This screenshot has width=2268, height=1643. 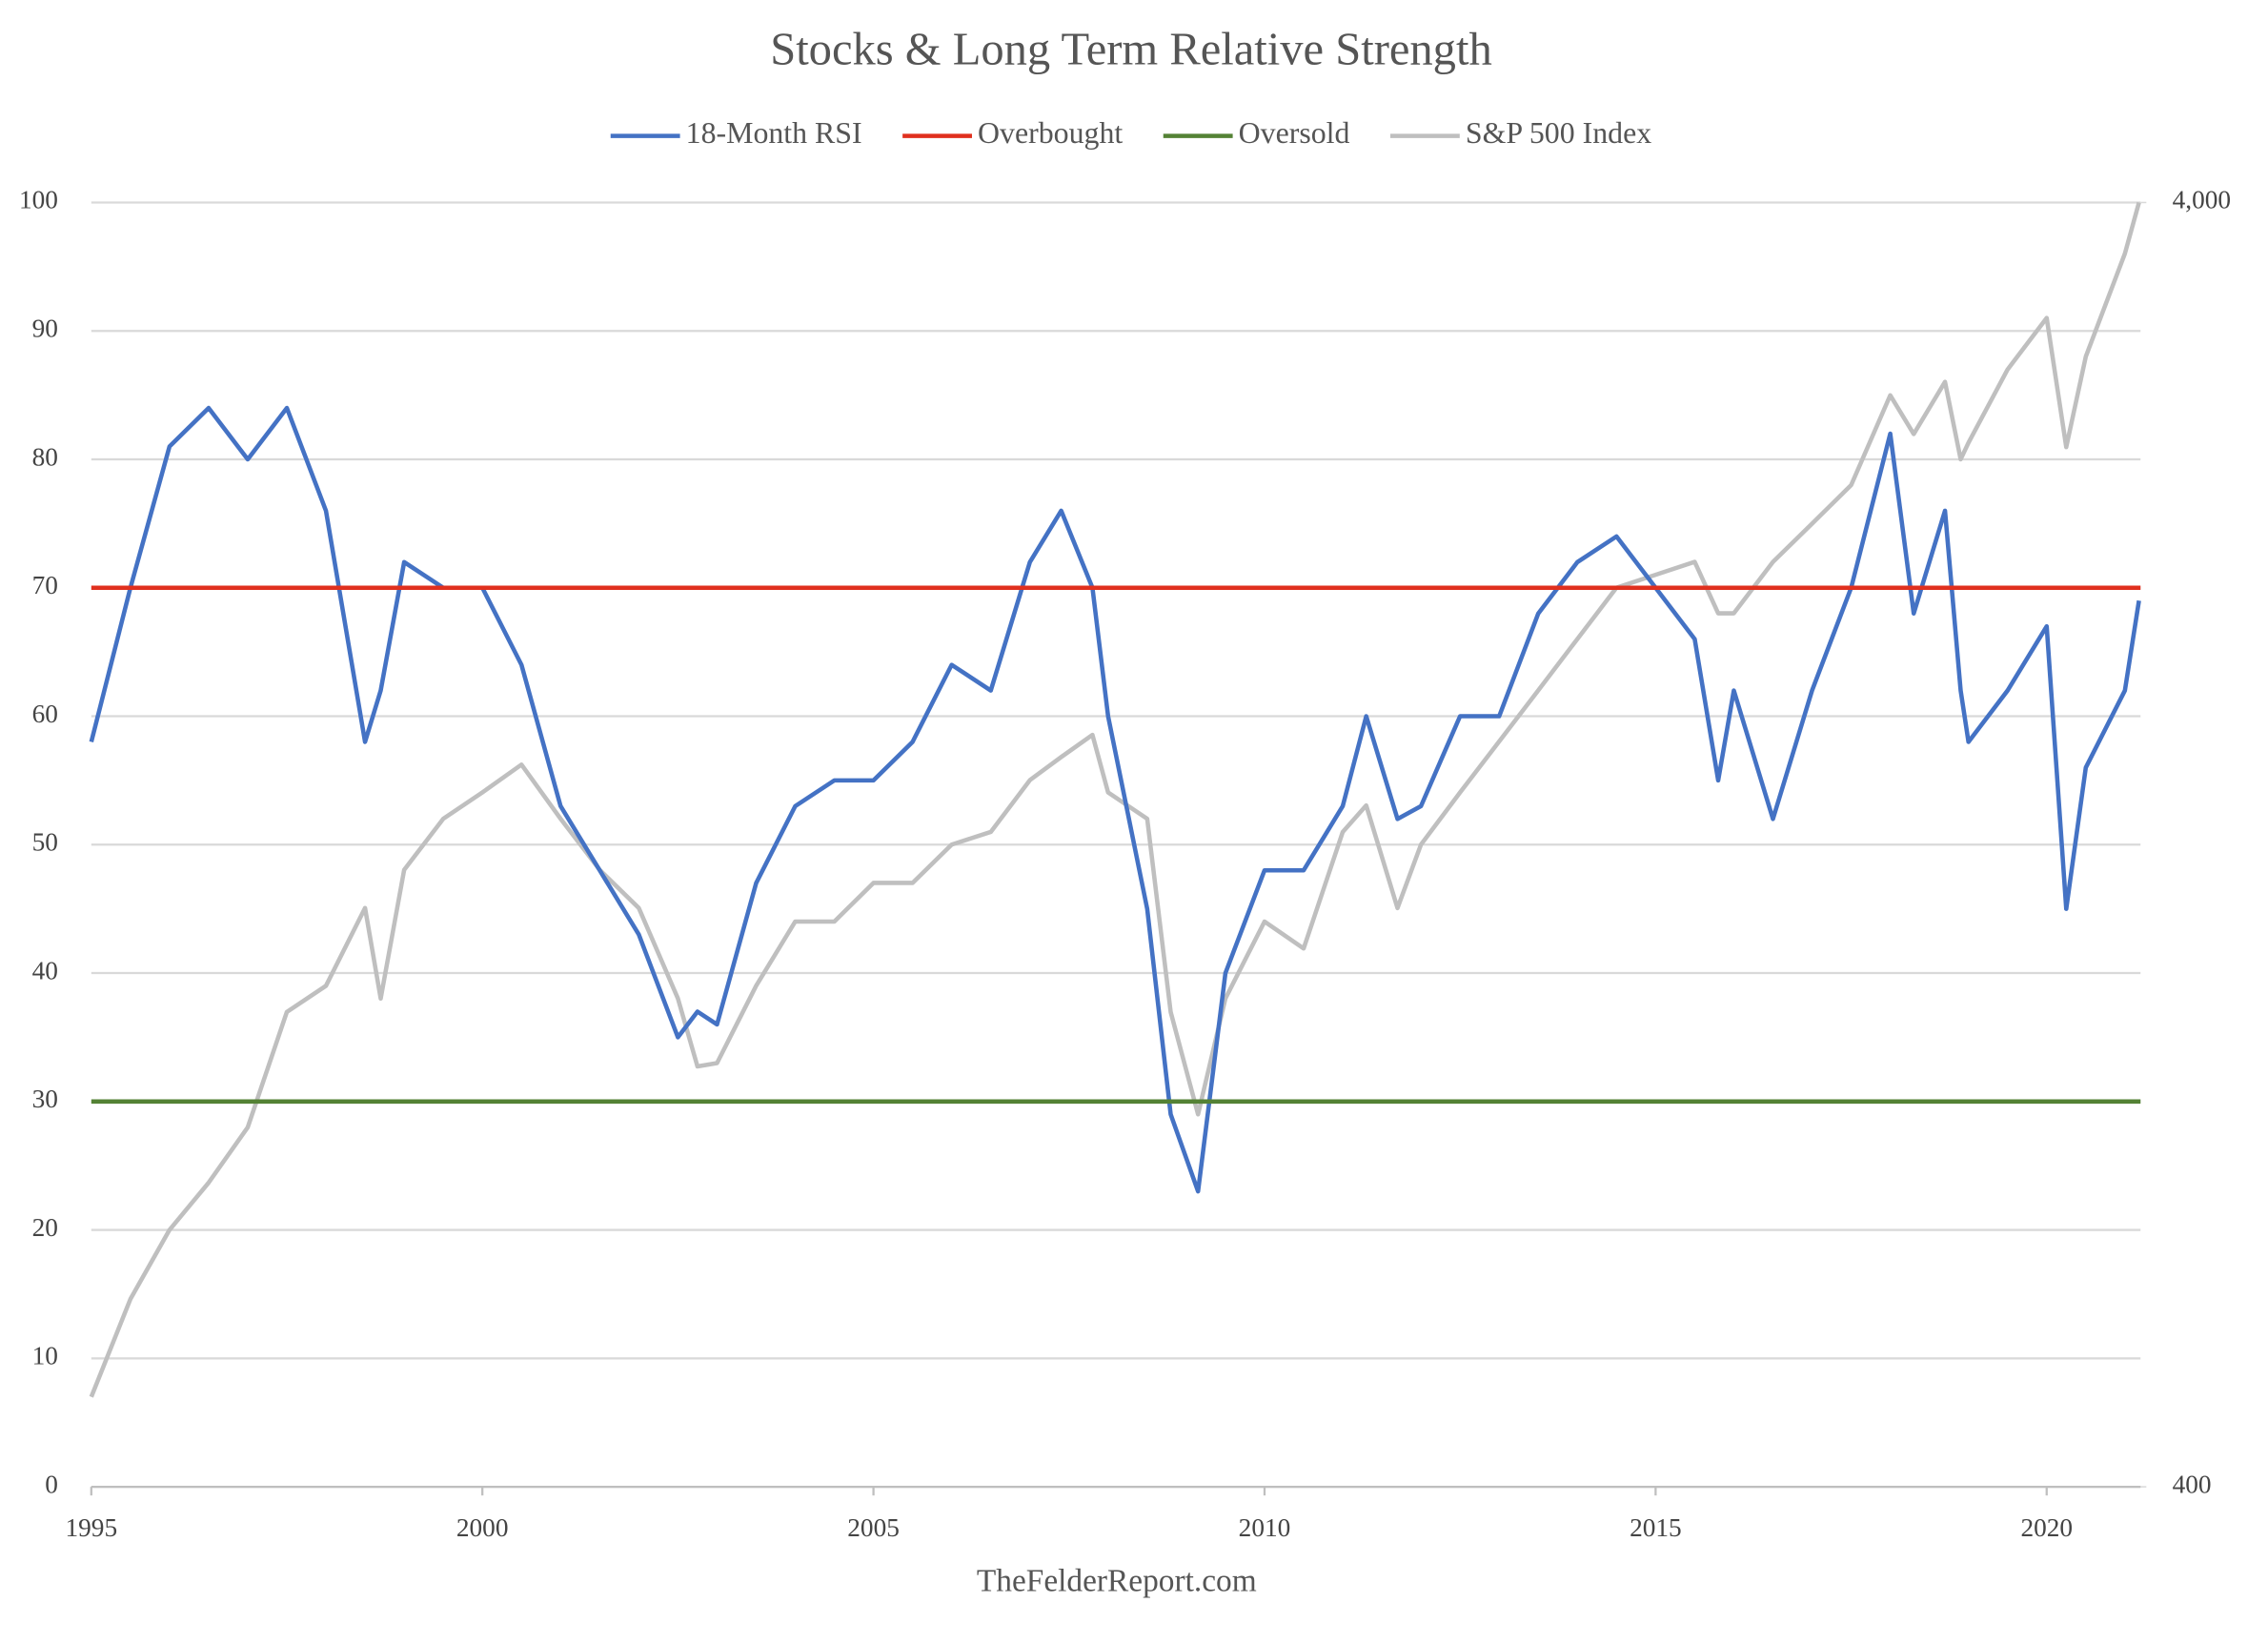 I want to click on y-tick-label: 90, so click(x=45, y=328).